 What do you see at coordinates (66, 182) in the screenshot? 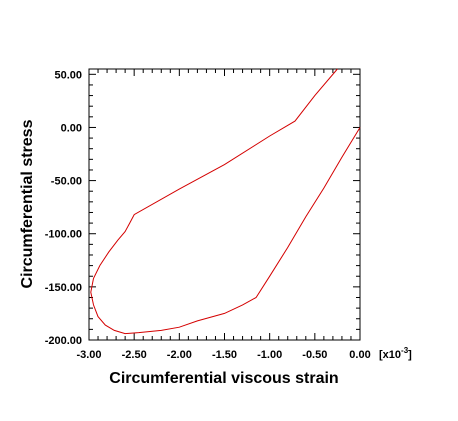
I see `y-tick-label: -50.00` at bounding box center [66, 182].